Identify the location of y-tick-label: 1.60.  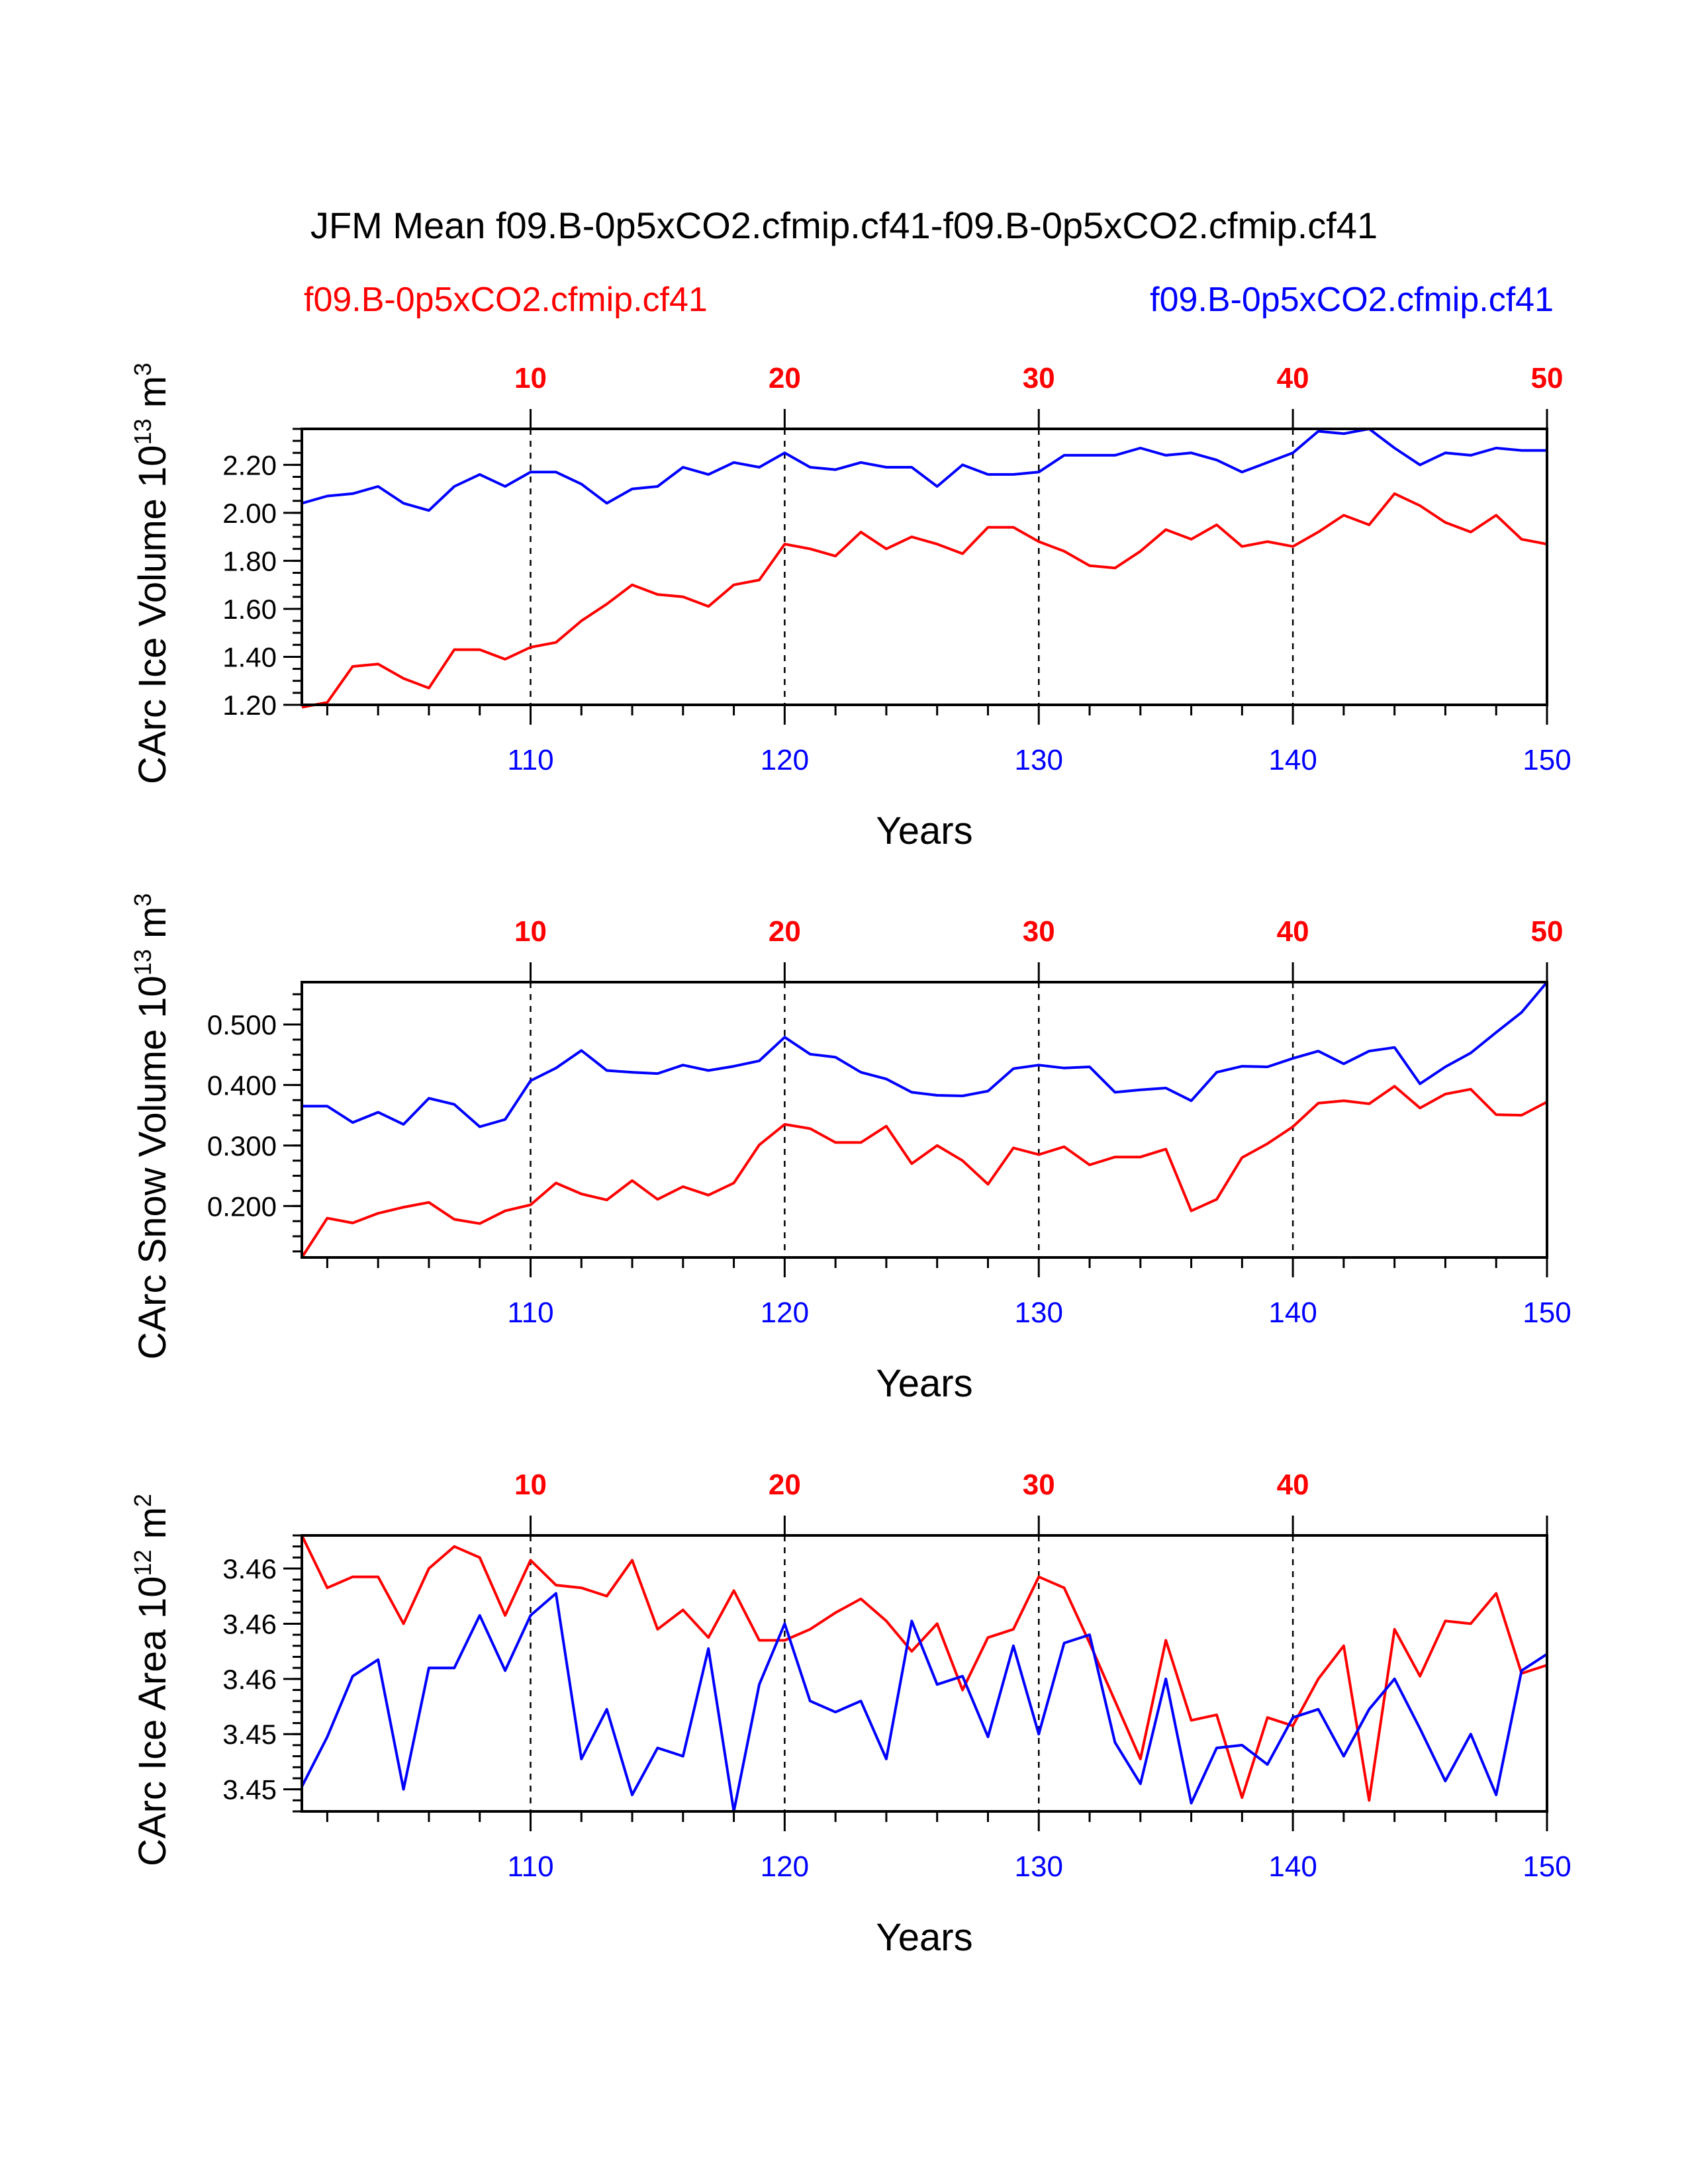
(249, 609).